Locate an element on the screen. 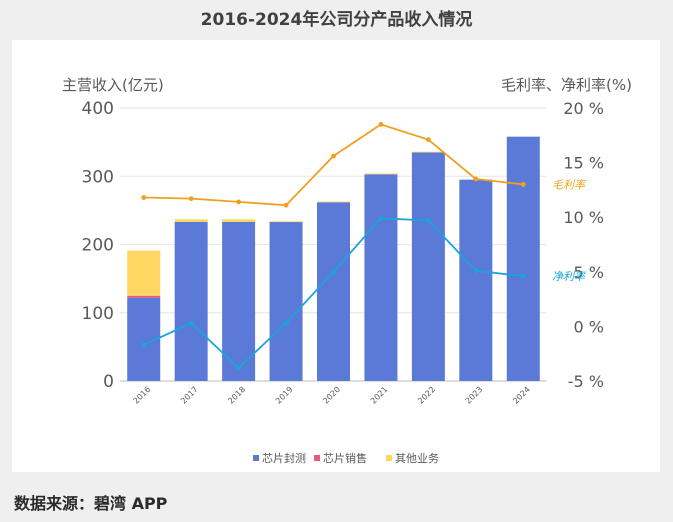 The height and width of the screenshot is (522, 673). net-margin-label: 净利率 is located at coordinates (569, 276).